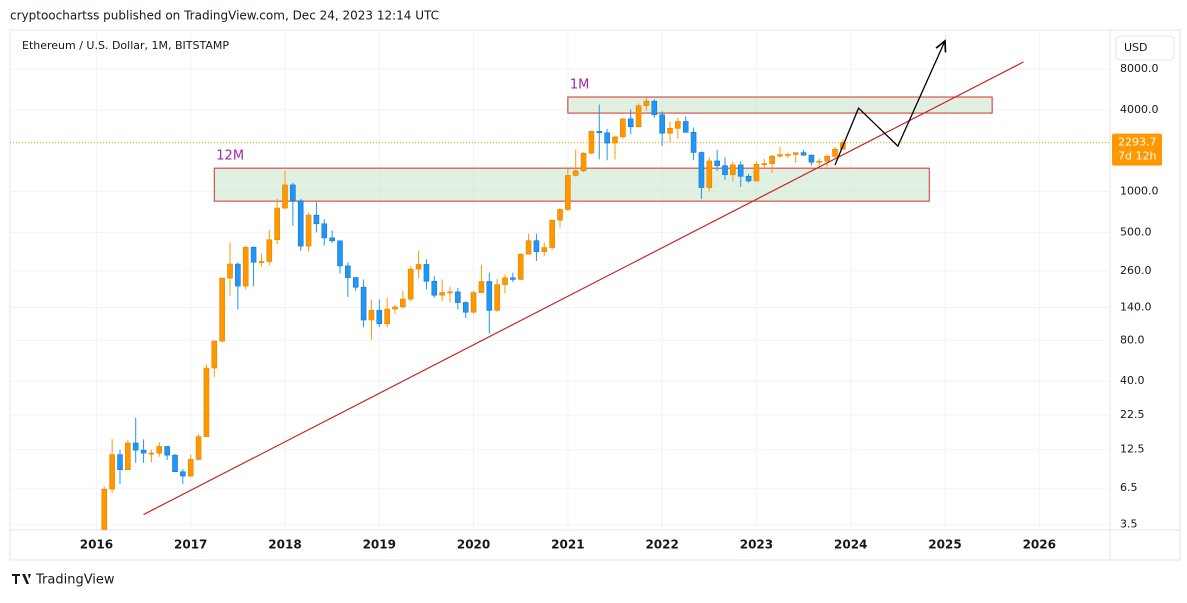 This screenshot has width=1187, height=603. Describe the element at coordinates (284, 545) in the screenshot. I see `x-tick-label: 2018` at that location.